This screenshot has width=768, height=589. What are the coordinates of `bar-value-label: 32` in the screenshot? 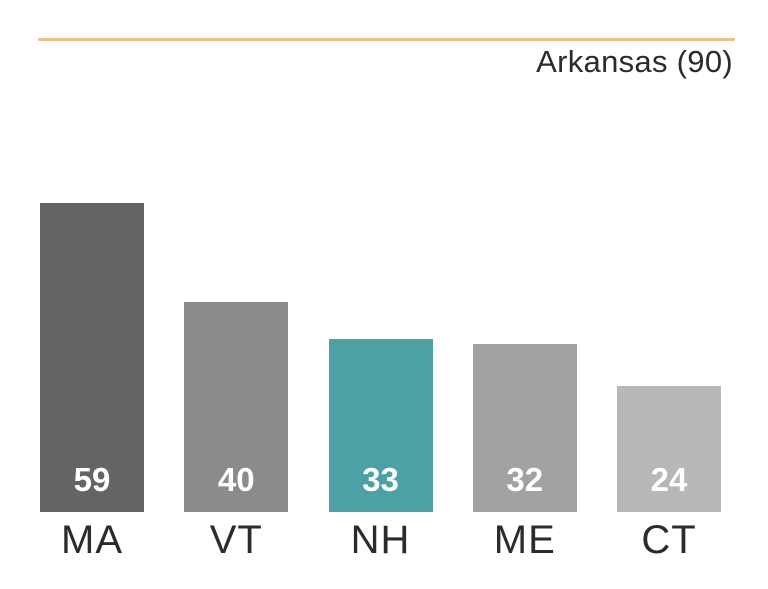 It's located at (525, 479).